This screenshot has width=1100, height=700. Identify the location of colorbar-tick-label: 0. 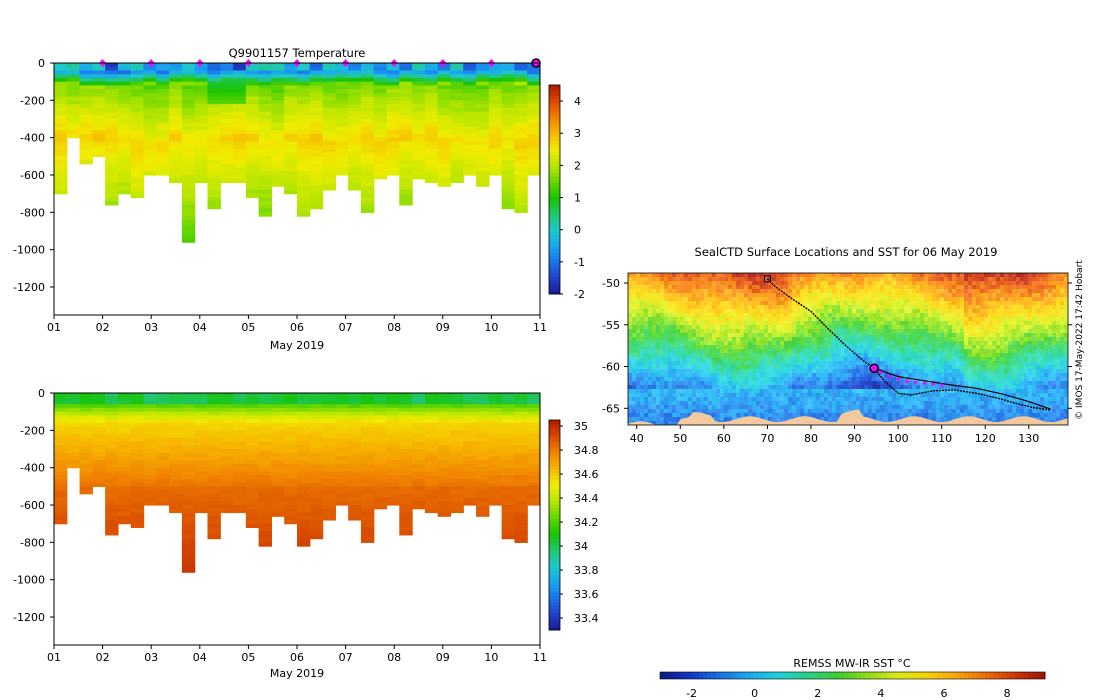
(577, 230).